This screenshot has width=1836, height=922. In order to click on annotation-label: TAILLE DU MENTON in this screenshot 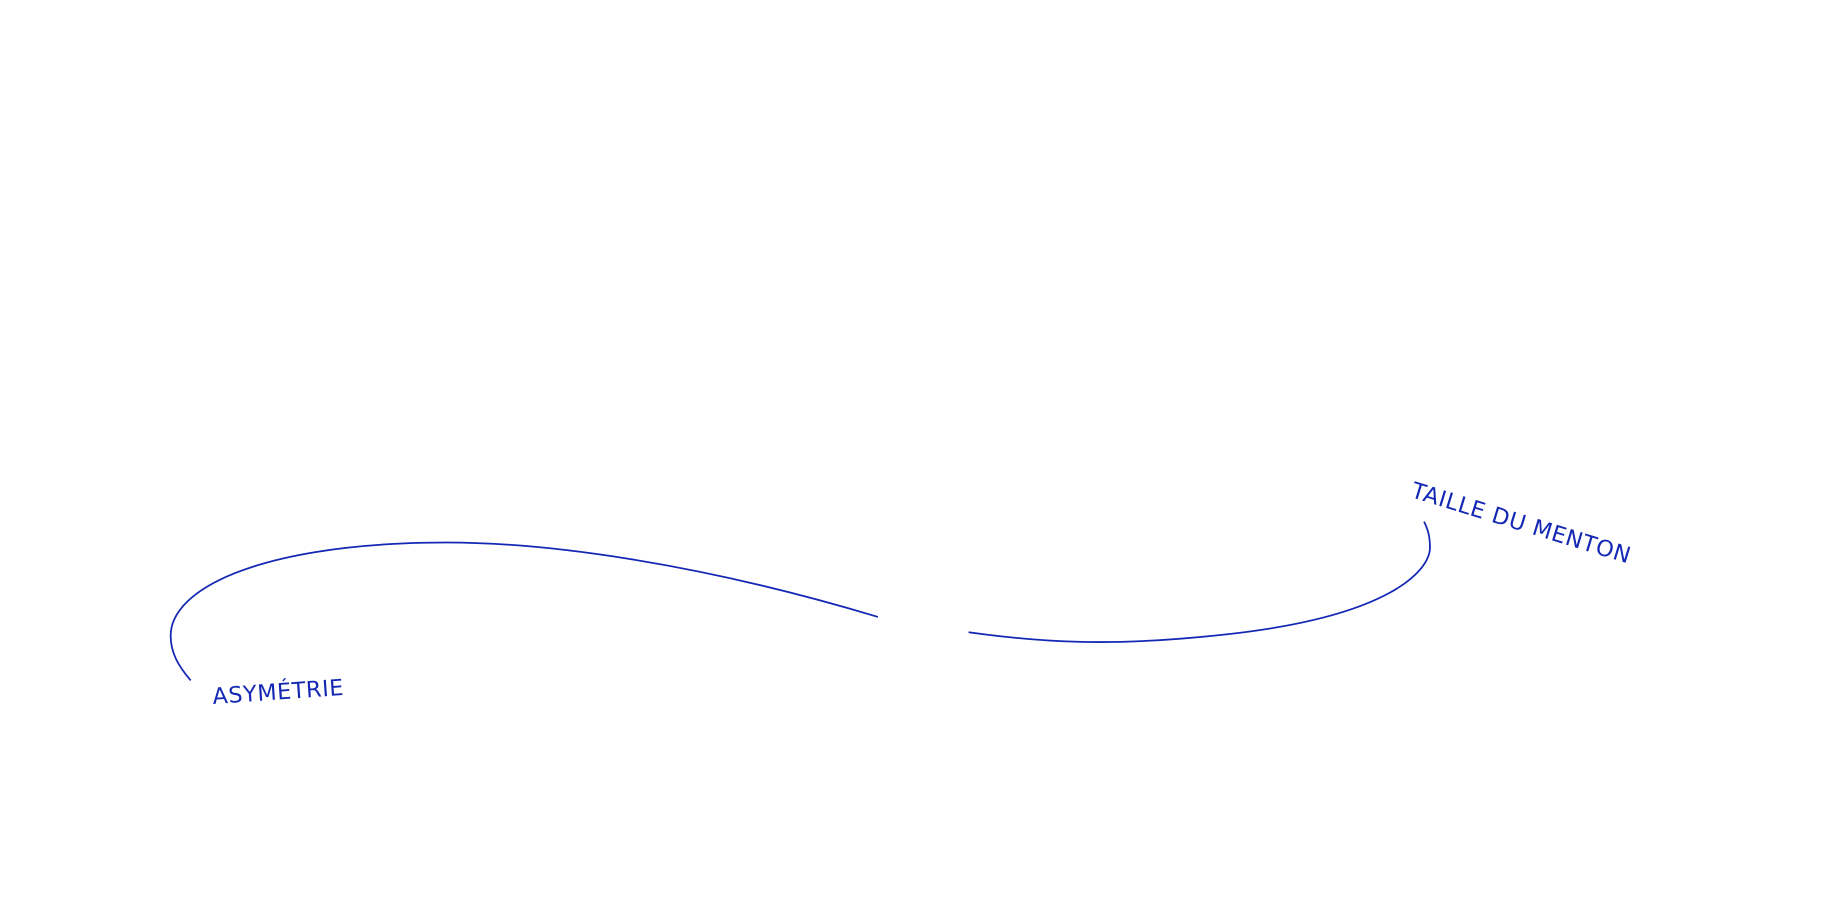, I will do `click(1520, 523)`.